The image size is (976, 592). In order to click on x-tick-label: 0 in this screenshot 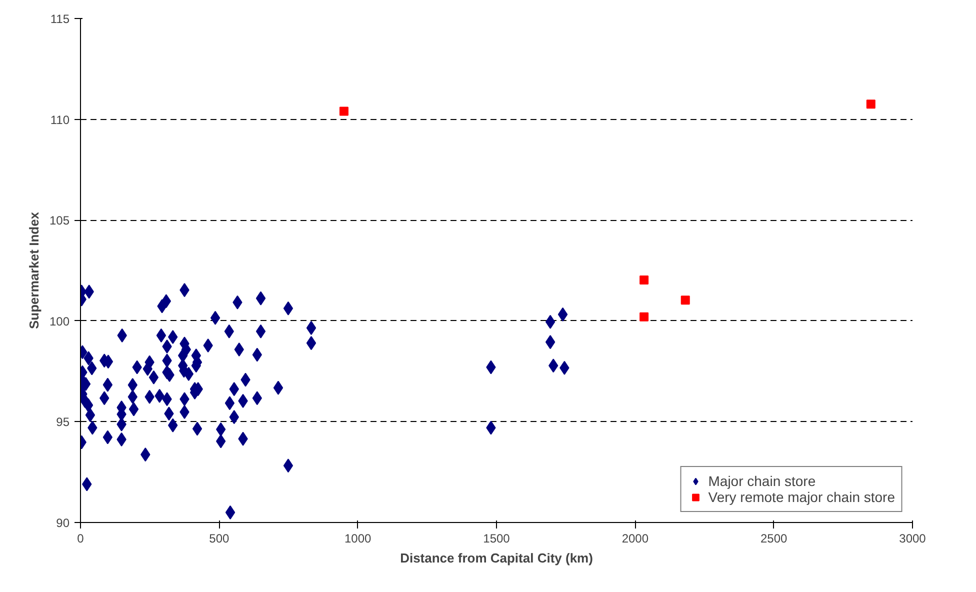, I will do `click(80, 539)`.